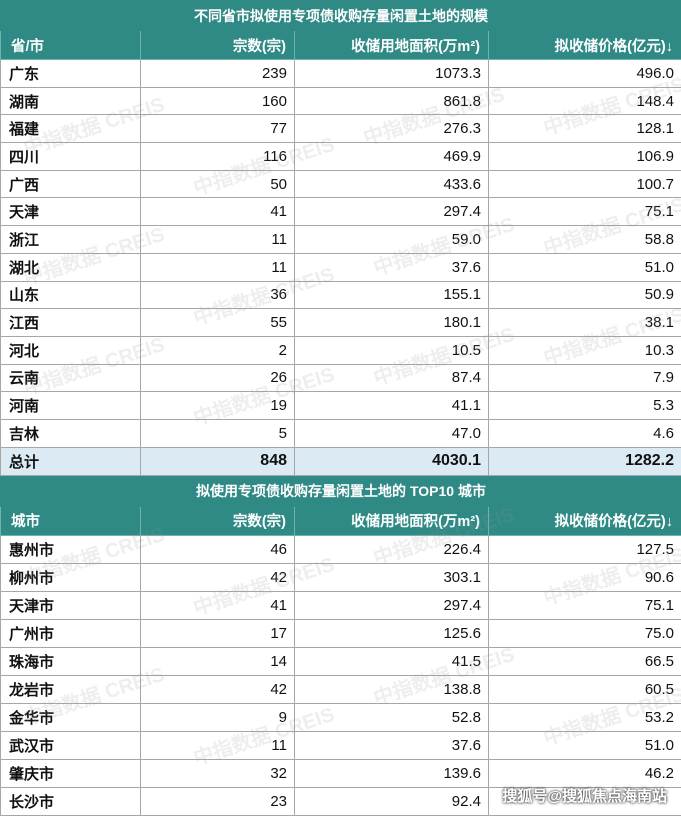 Image resolution: width=681 pixels, height=816 pixels. What do you see at coordinates (392, 378) in the screenshot?
I see `cell-area: 87.4` at bounding box center [392, 378].